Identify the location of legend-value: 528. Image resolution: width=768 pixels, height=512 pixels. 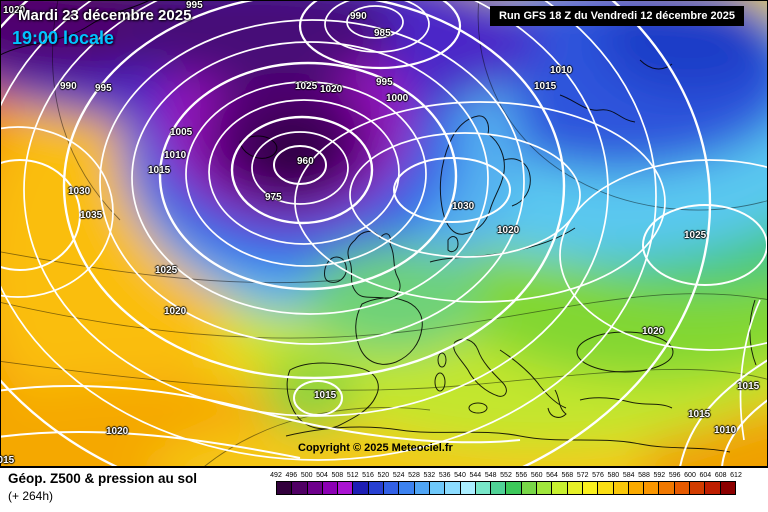
(414, 475).